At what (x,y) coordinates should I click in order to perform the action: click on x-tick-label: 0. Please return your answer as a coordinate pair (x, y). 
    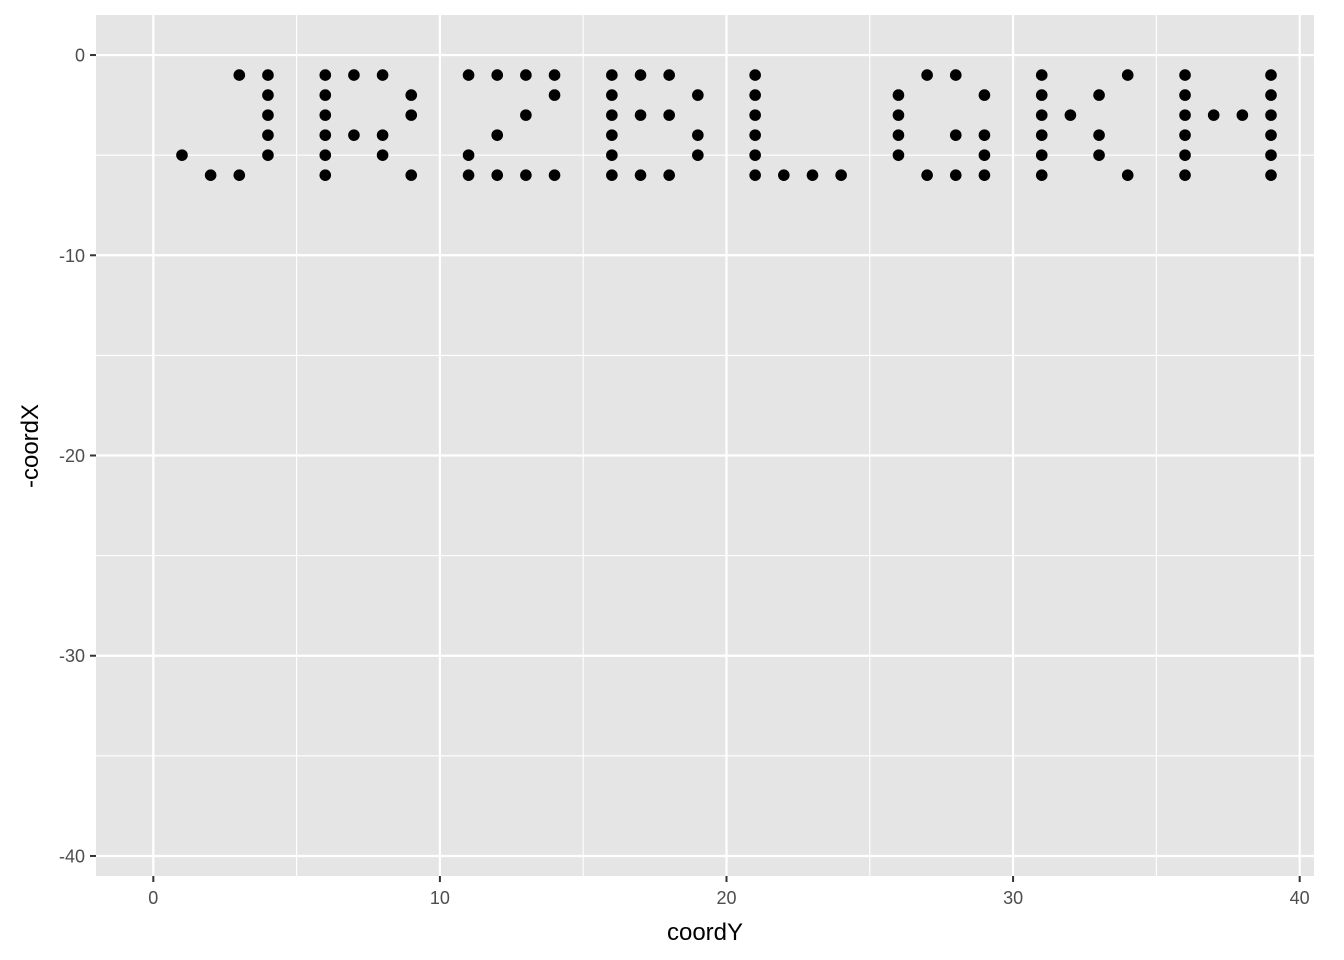
    Looking at the image, I should click on (153, 898).